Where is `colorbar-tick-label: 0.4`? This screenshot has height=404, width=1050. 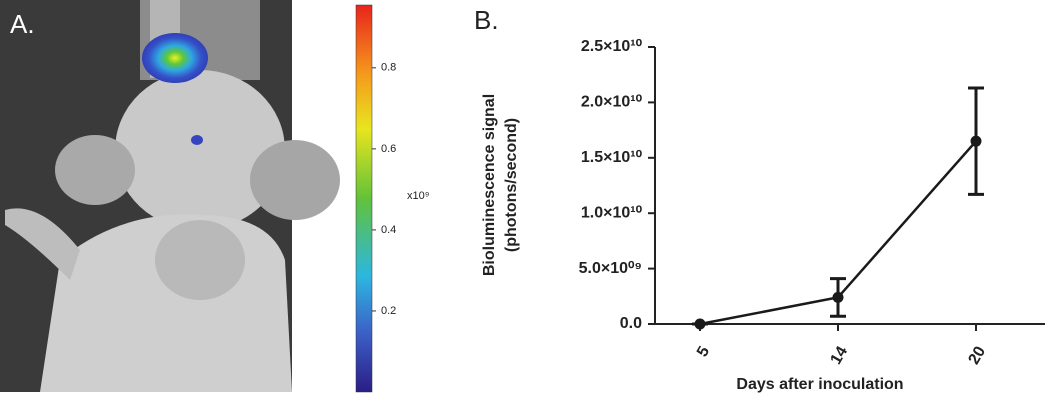 colorbar-tick-label: 0.4 is located at coordinates (388, 230).